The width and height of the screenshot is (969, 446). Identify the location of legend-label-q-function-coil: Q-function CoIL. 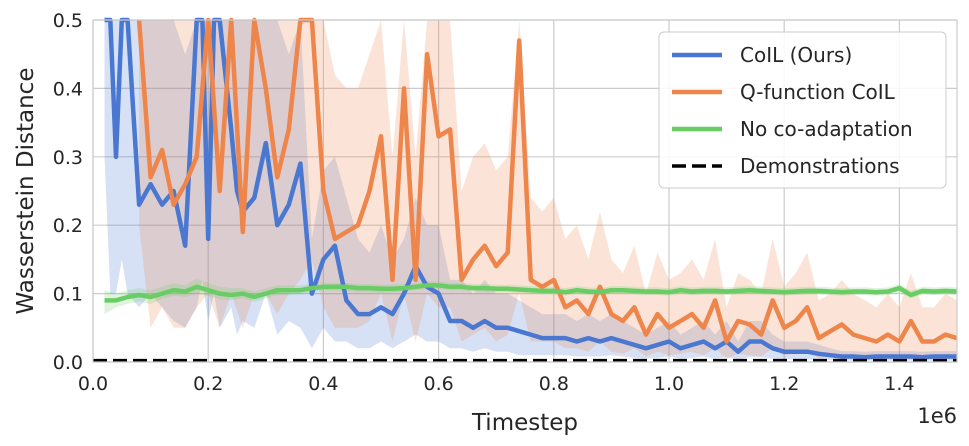
(818, 92).